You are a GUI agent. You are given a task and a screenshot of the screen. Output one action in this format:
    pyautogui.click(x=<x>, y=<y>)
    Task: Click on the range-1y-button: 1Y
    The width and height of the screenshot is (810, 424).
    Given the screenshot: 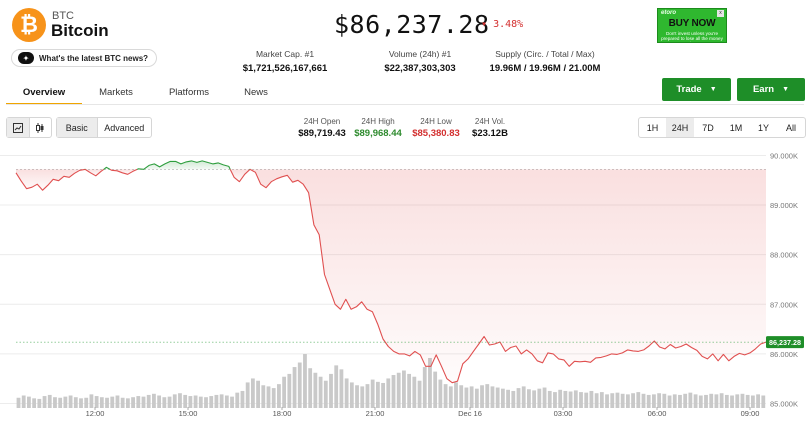 What is the action you would take?
    pyautogui.click(x=763, y=127)
    